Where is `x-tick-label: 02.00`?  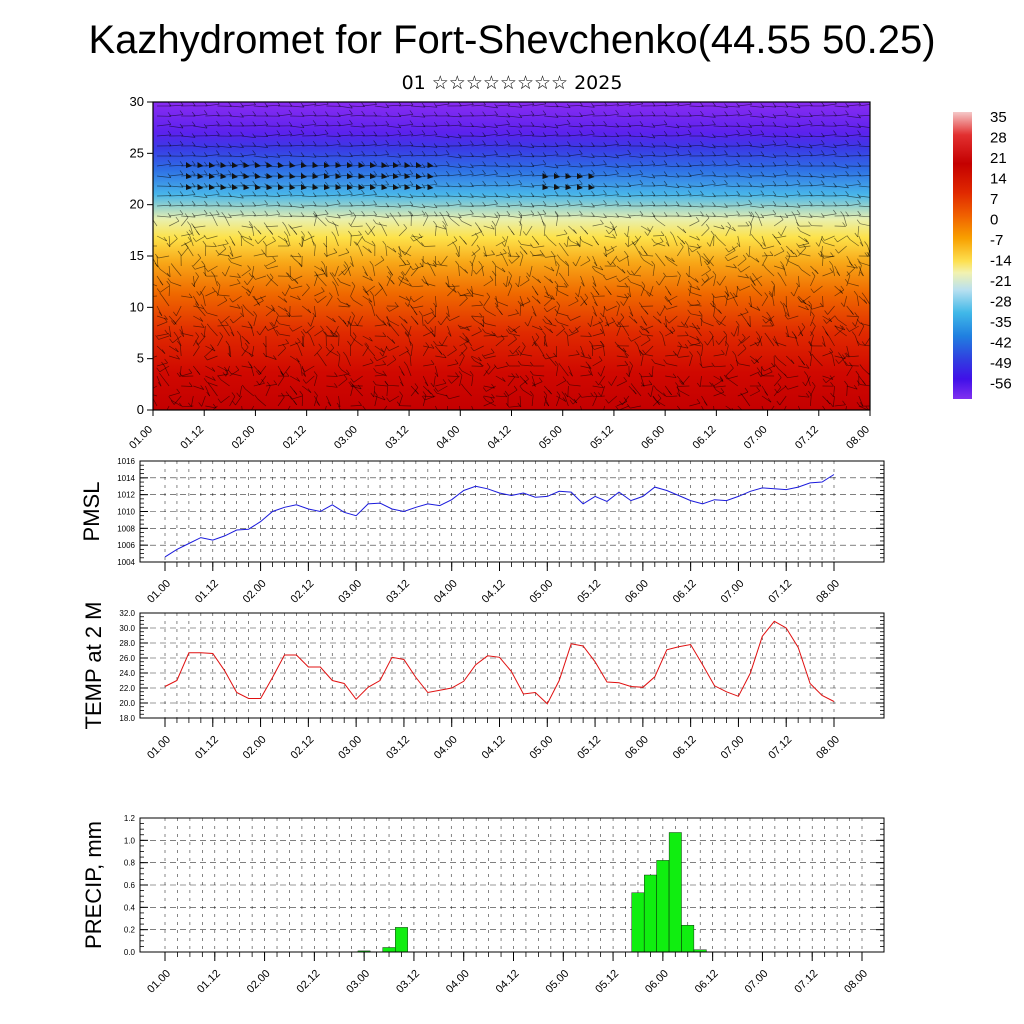
x-tick-label: 02.00 is located at coordinates (255, 592).